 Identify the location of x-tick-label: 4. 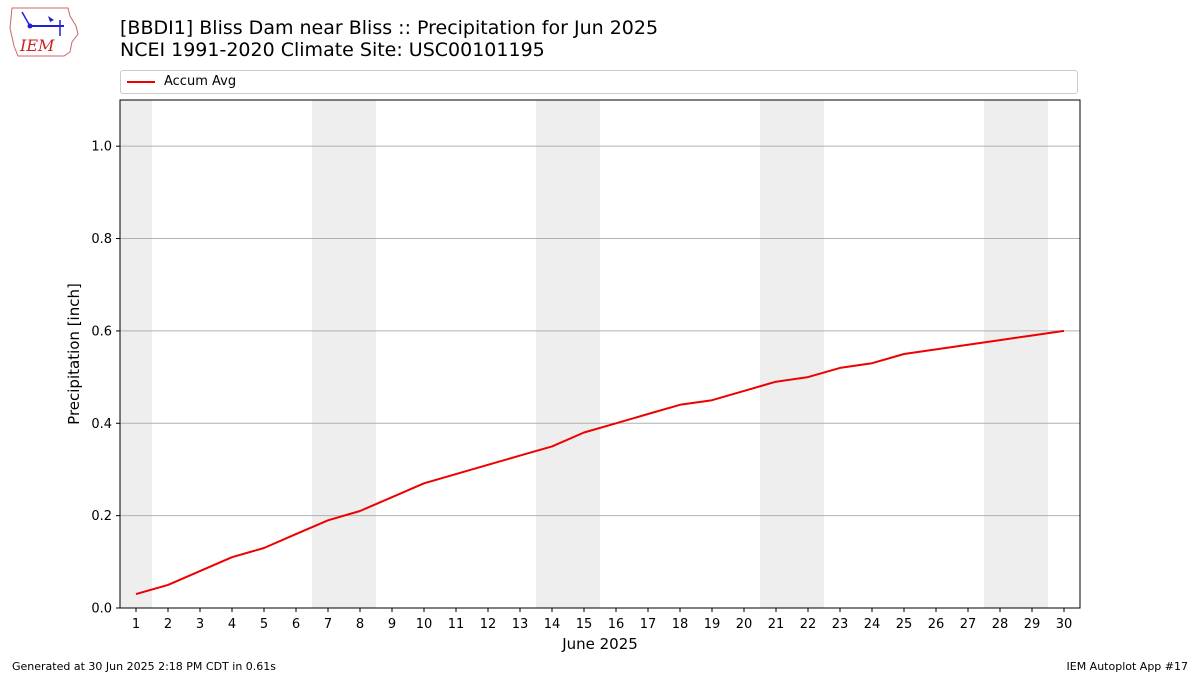
(232, 624).